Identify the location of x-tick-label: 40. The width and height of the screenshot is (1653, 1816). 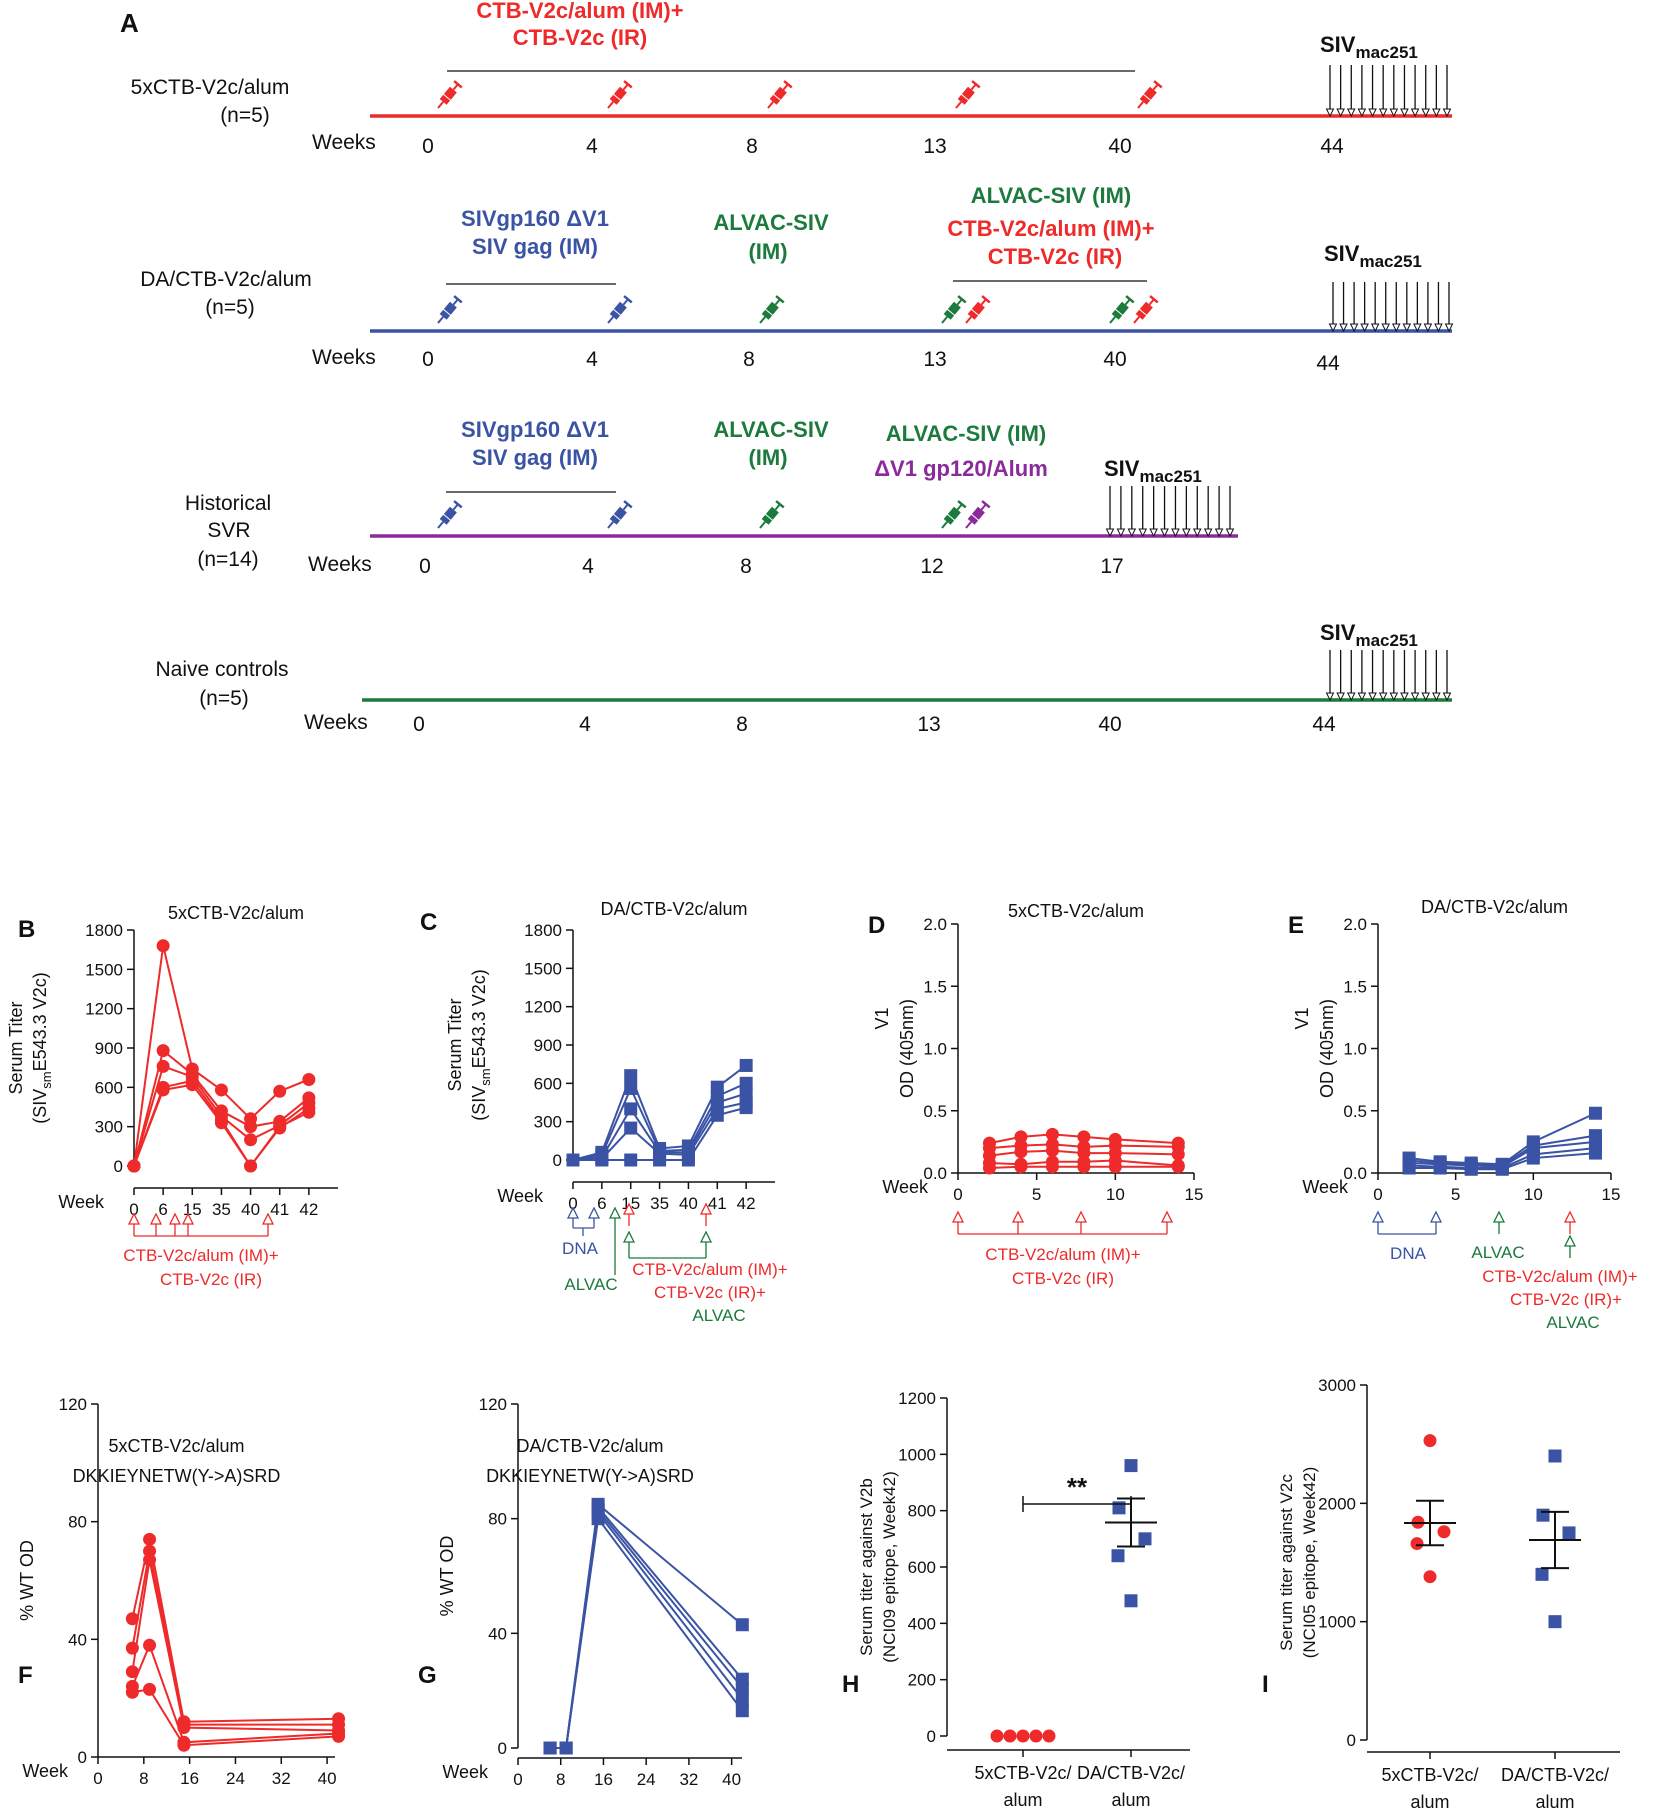
(327, 1778).